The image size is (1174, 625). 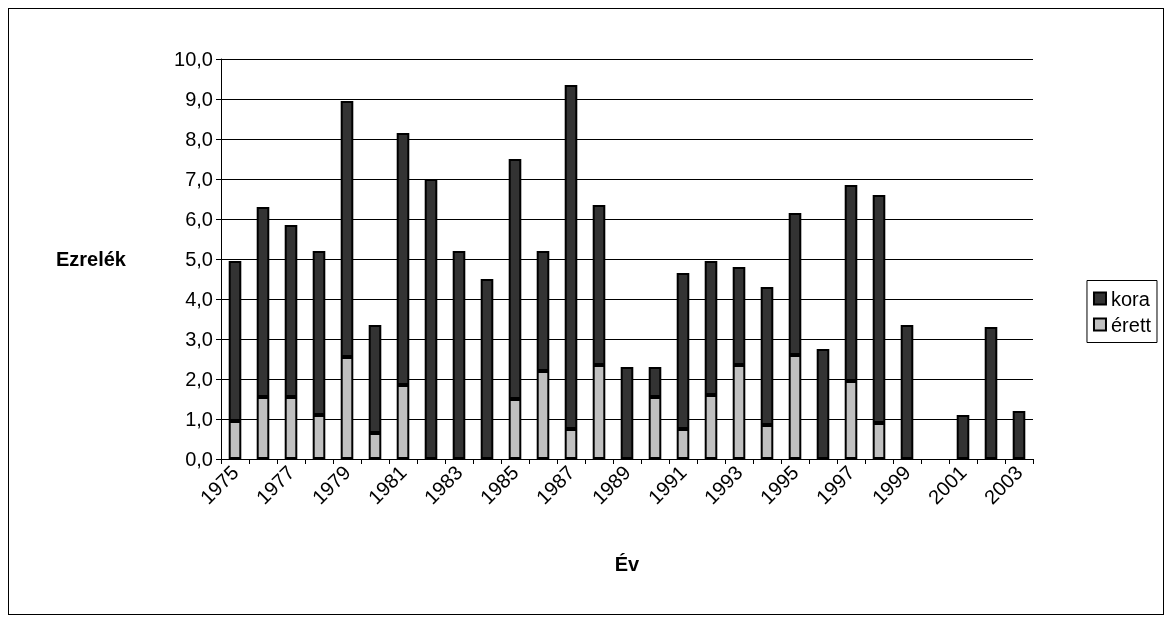 I want to click on y-tick-label: 6,0, so click(x=199, y=219).